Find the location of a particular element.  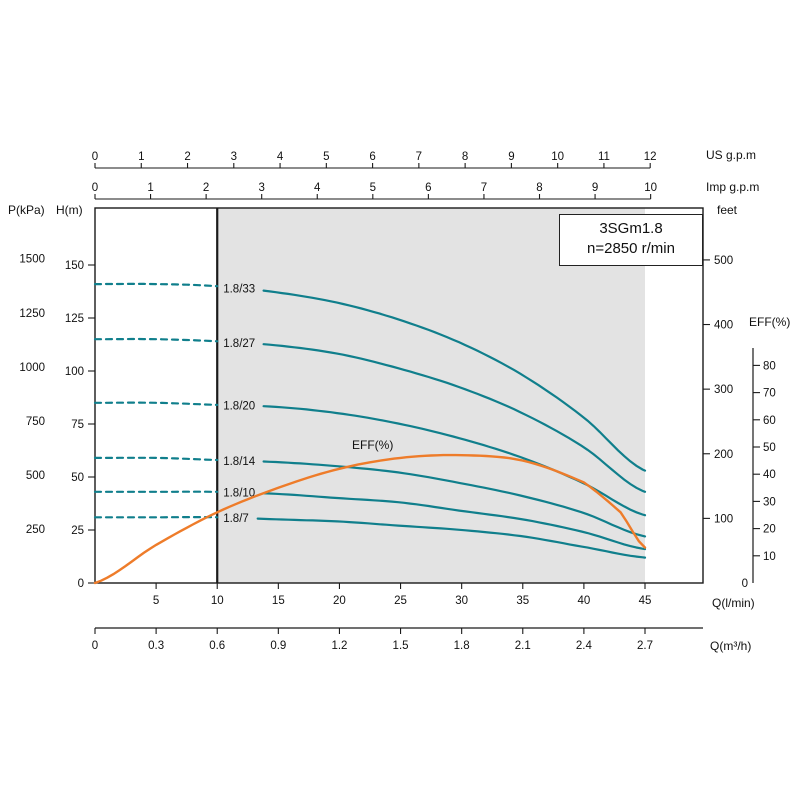

tick-label: 500 is located at coordinates (35, 476).